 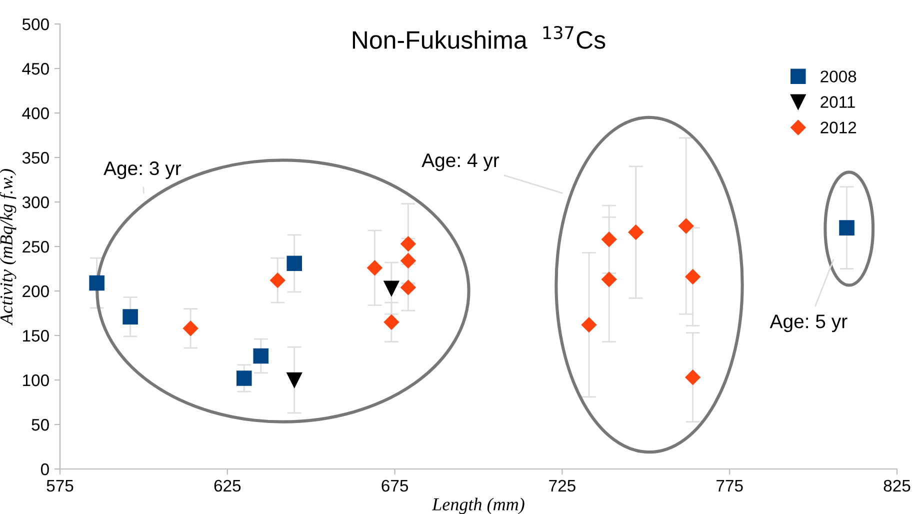 What do you see at coordinates (227, 486) in the screenshot?
I see `x-tick-label: 625` at bounding box center [227, 486].